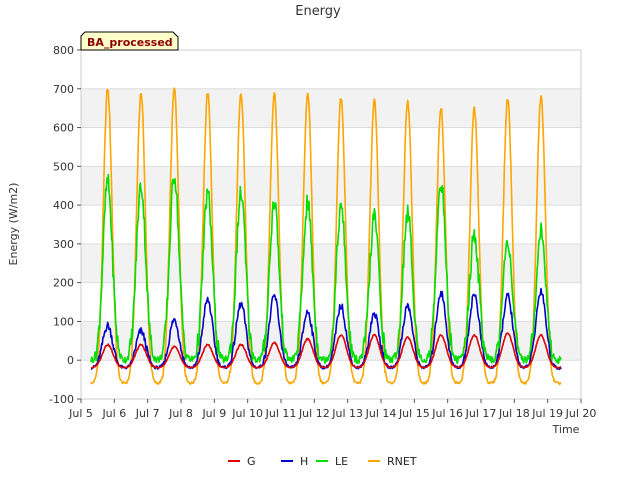  I want to click on legend-label-le: LE, so click(341, 461).